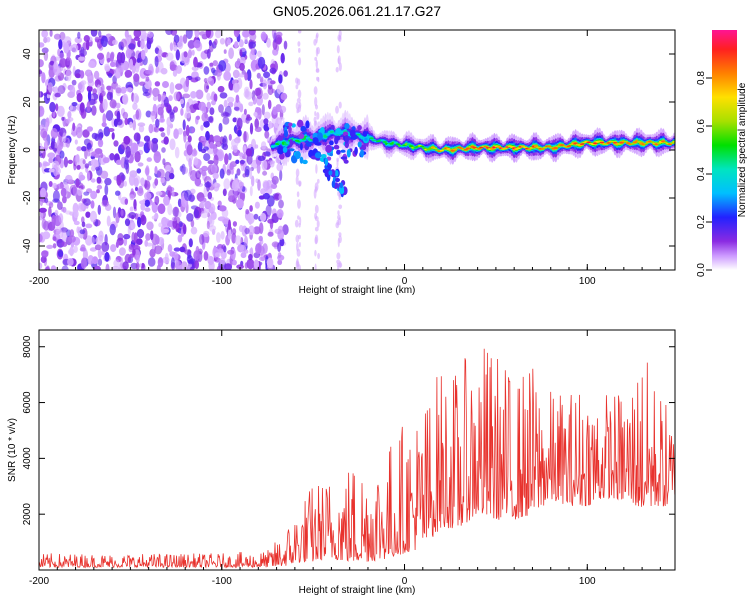 The height and width of the screenshot is (600, 750). Describe the element at coordinates (27, 402) in the screenshot. I see `y-tick-label: 6000` at that location.